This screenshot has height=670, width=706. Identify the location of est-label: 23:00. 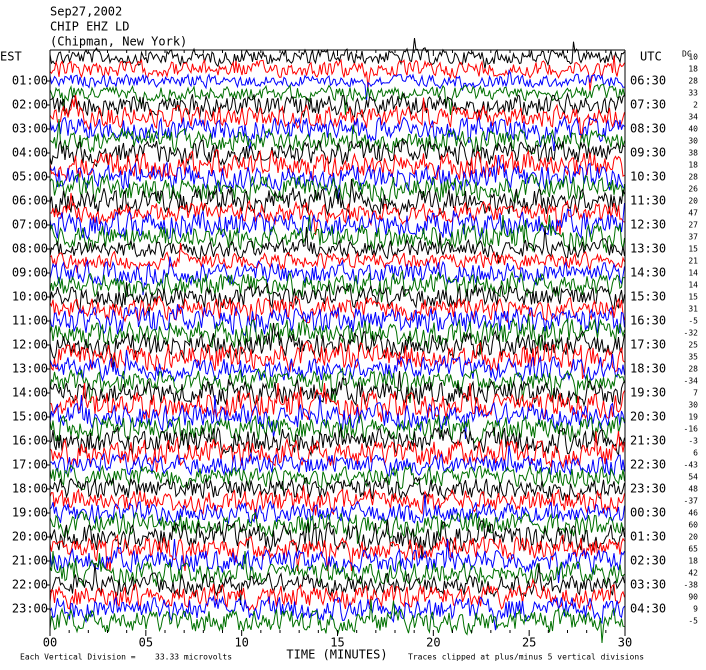
(30, 609).